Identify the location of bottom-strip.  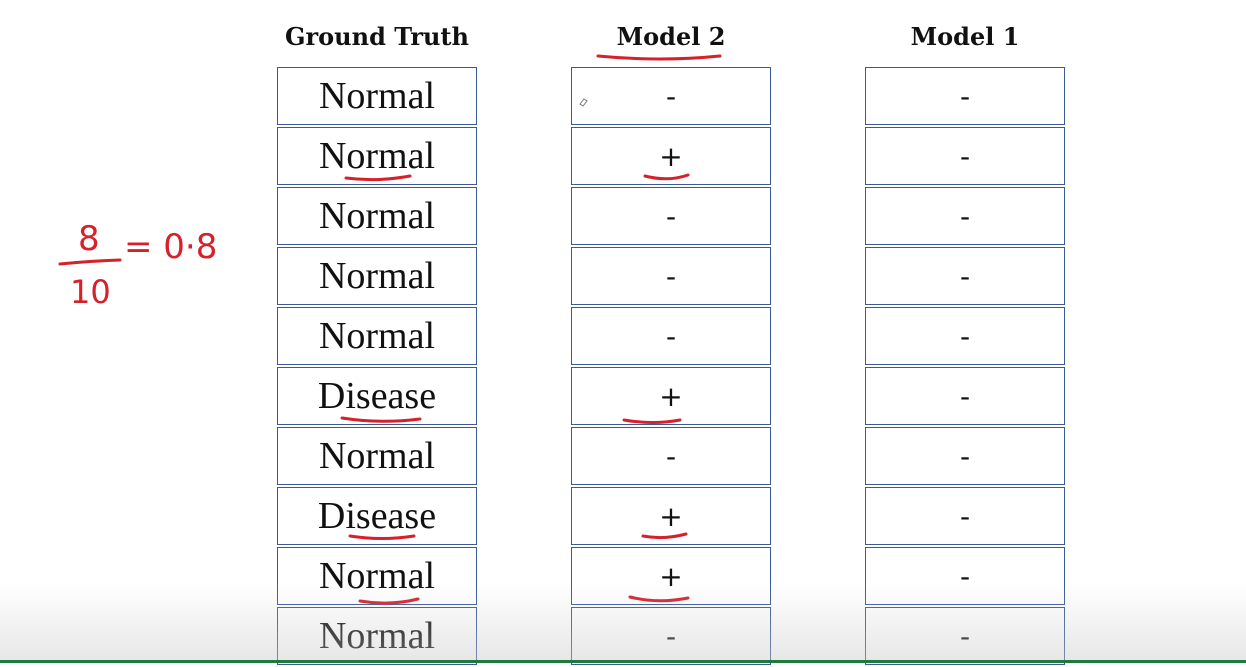
(623, 661).